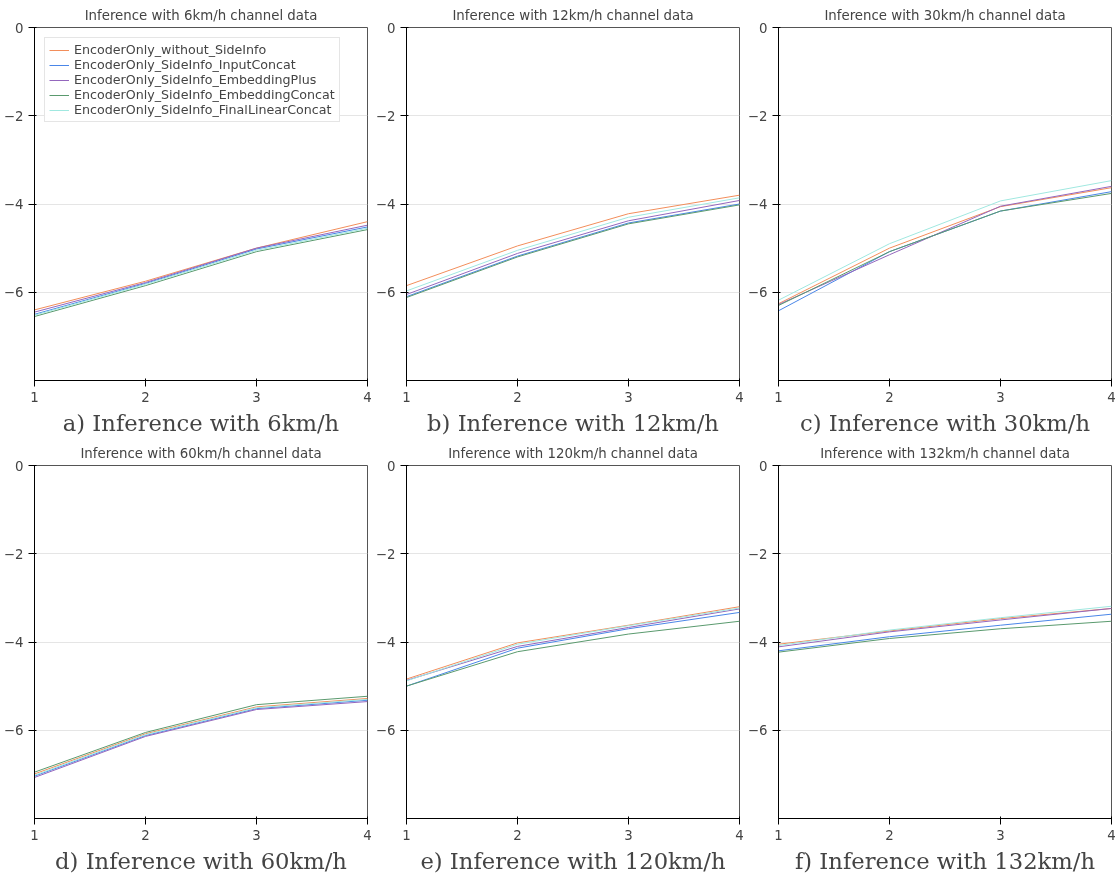 Image resolution: width=1116 pixels, height=879 pixels. What do you see at coordinates (573, 15) in the screenshot?
I see `chart-title: Inference with 12km/h channel data` at bounding box center [573, 15].